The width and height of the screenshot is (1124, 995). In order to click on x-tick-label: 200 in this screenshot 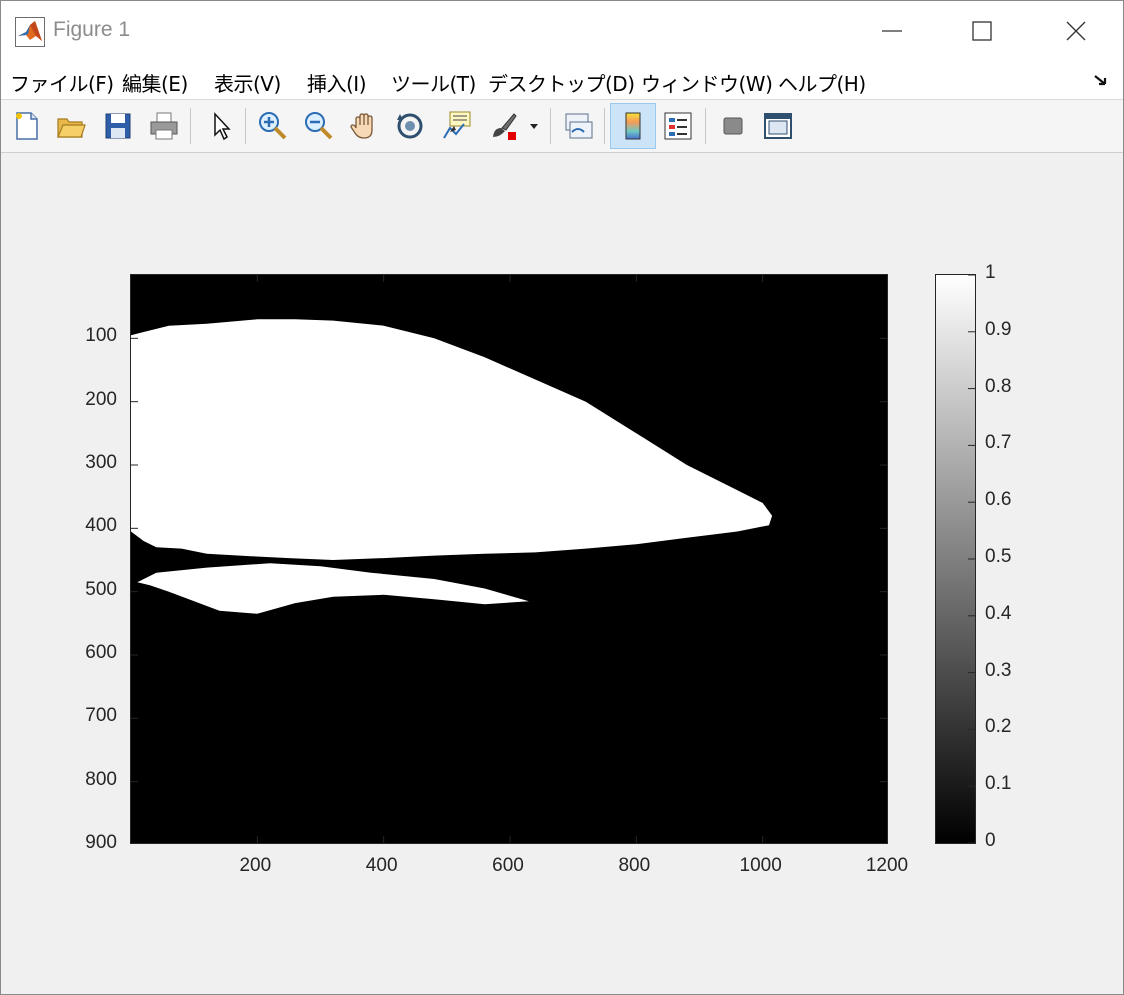, I will do `click(255, 865)`.